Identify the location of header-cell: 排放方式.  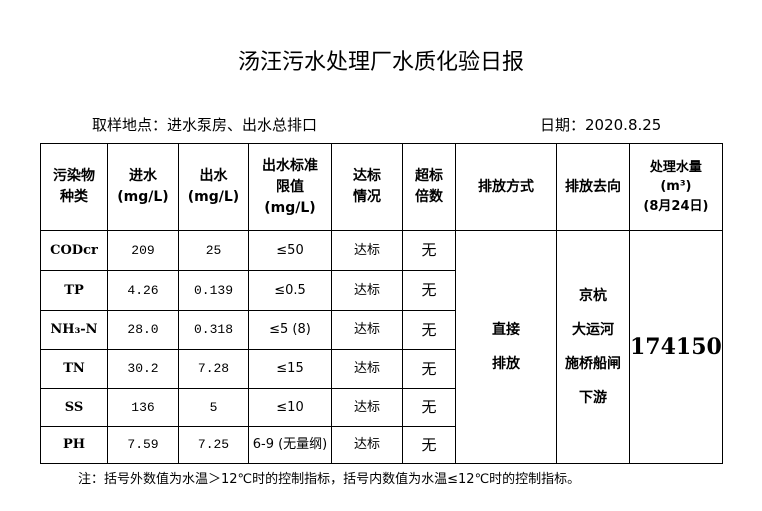
(506, 187).